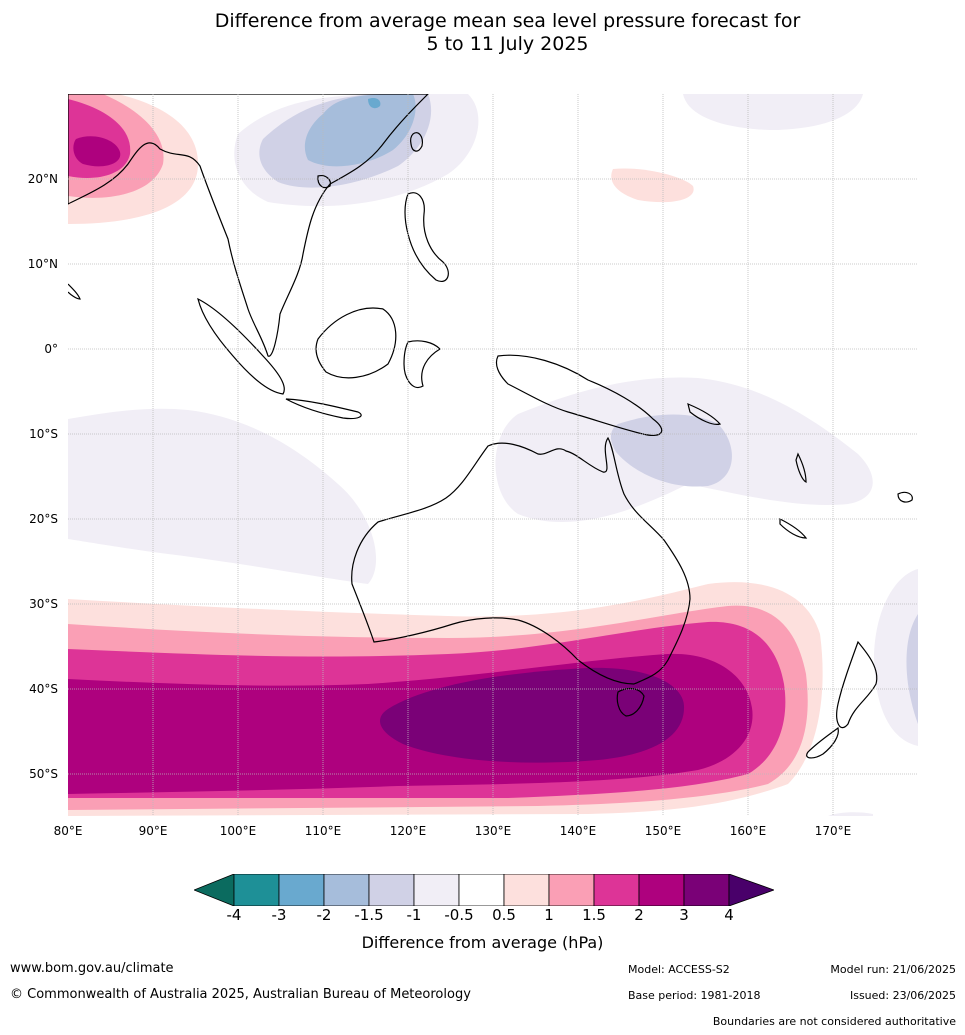  Describe the element at coordinates (238, 831) in the screenshot. I see `lon-label-100e: 100°E` at that location.